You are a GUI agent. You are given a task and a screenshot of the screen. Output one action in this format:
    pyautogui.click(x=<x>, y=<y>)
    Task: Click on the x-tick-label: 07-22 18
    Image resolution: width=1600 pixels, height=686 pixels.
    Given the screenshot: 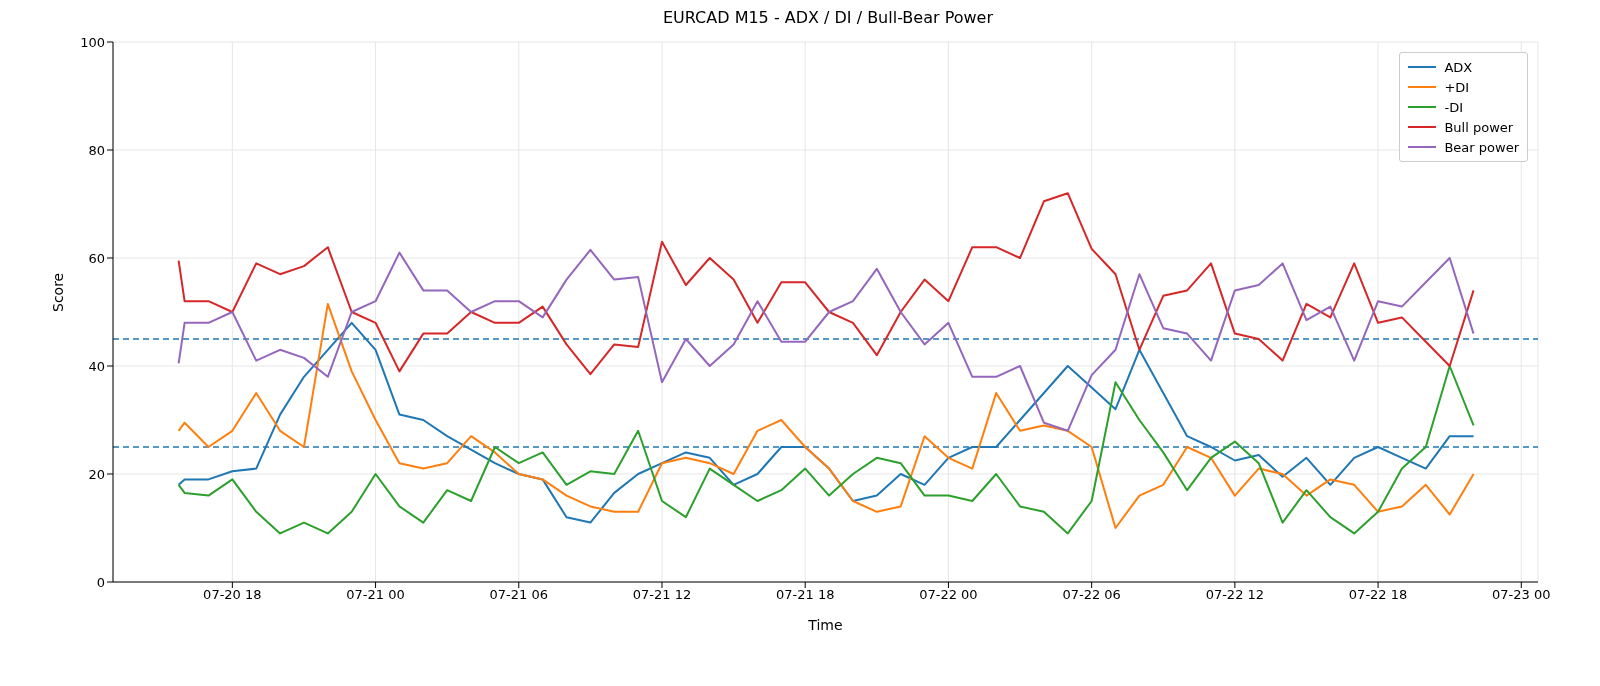 What is the action you would take?
    pyautogui.click(x=1378, y=595)
    